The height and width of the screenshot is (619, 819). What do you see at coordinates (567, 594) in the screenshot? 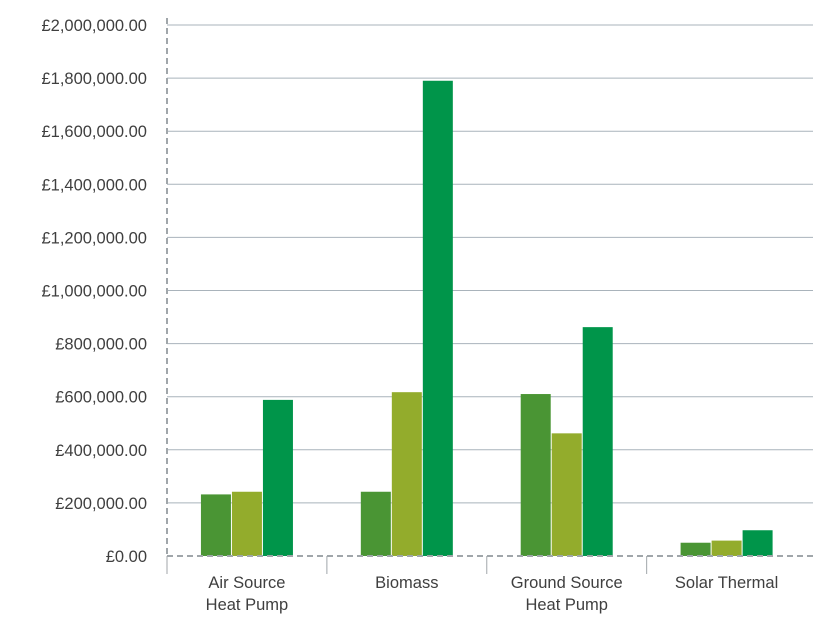
I see `x-tick-label: Ground Source Heat Pump` at bounding box center [567, 594].